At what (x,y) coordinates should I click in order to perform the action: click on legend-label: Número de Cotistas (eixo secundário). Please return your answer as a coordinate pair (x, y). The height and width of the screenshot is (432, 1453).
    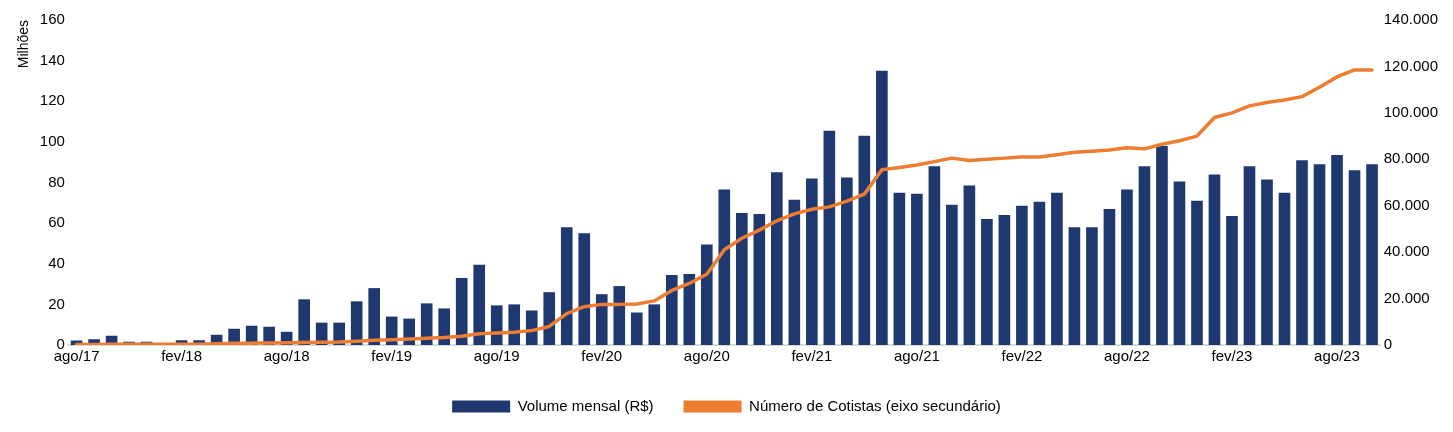
    Looking at the image, I should click on (875, 405).